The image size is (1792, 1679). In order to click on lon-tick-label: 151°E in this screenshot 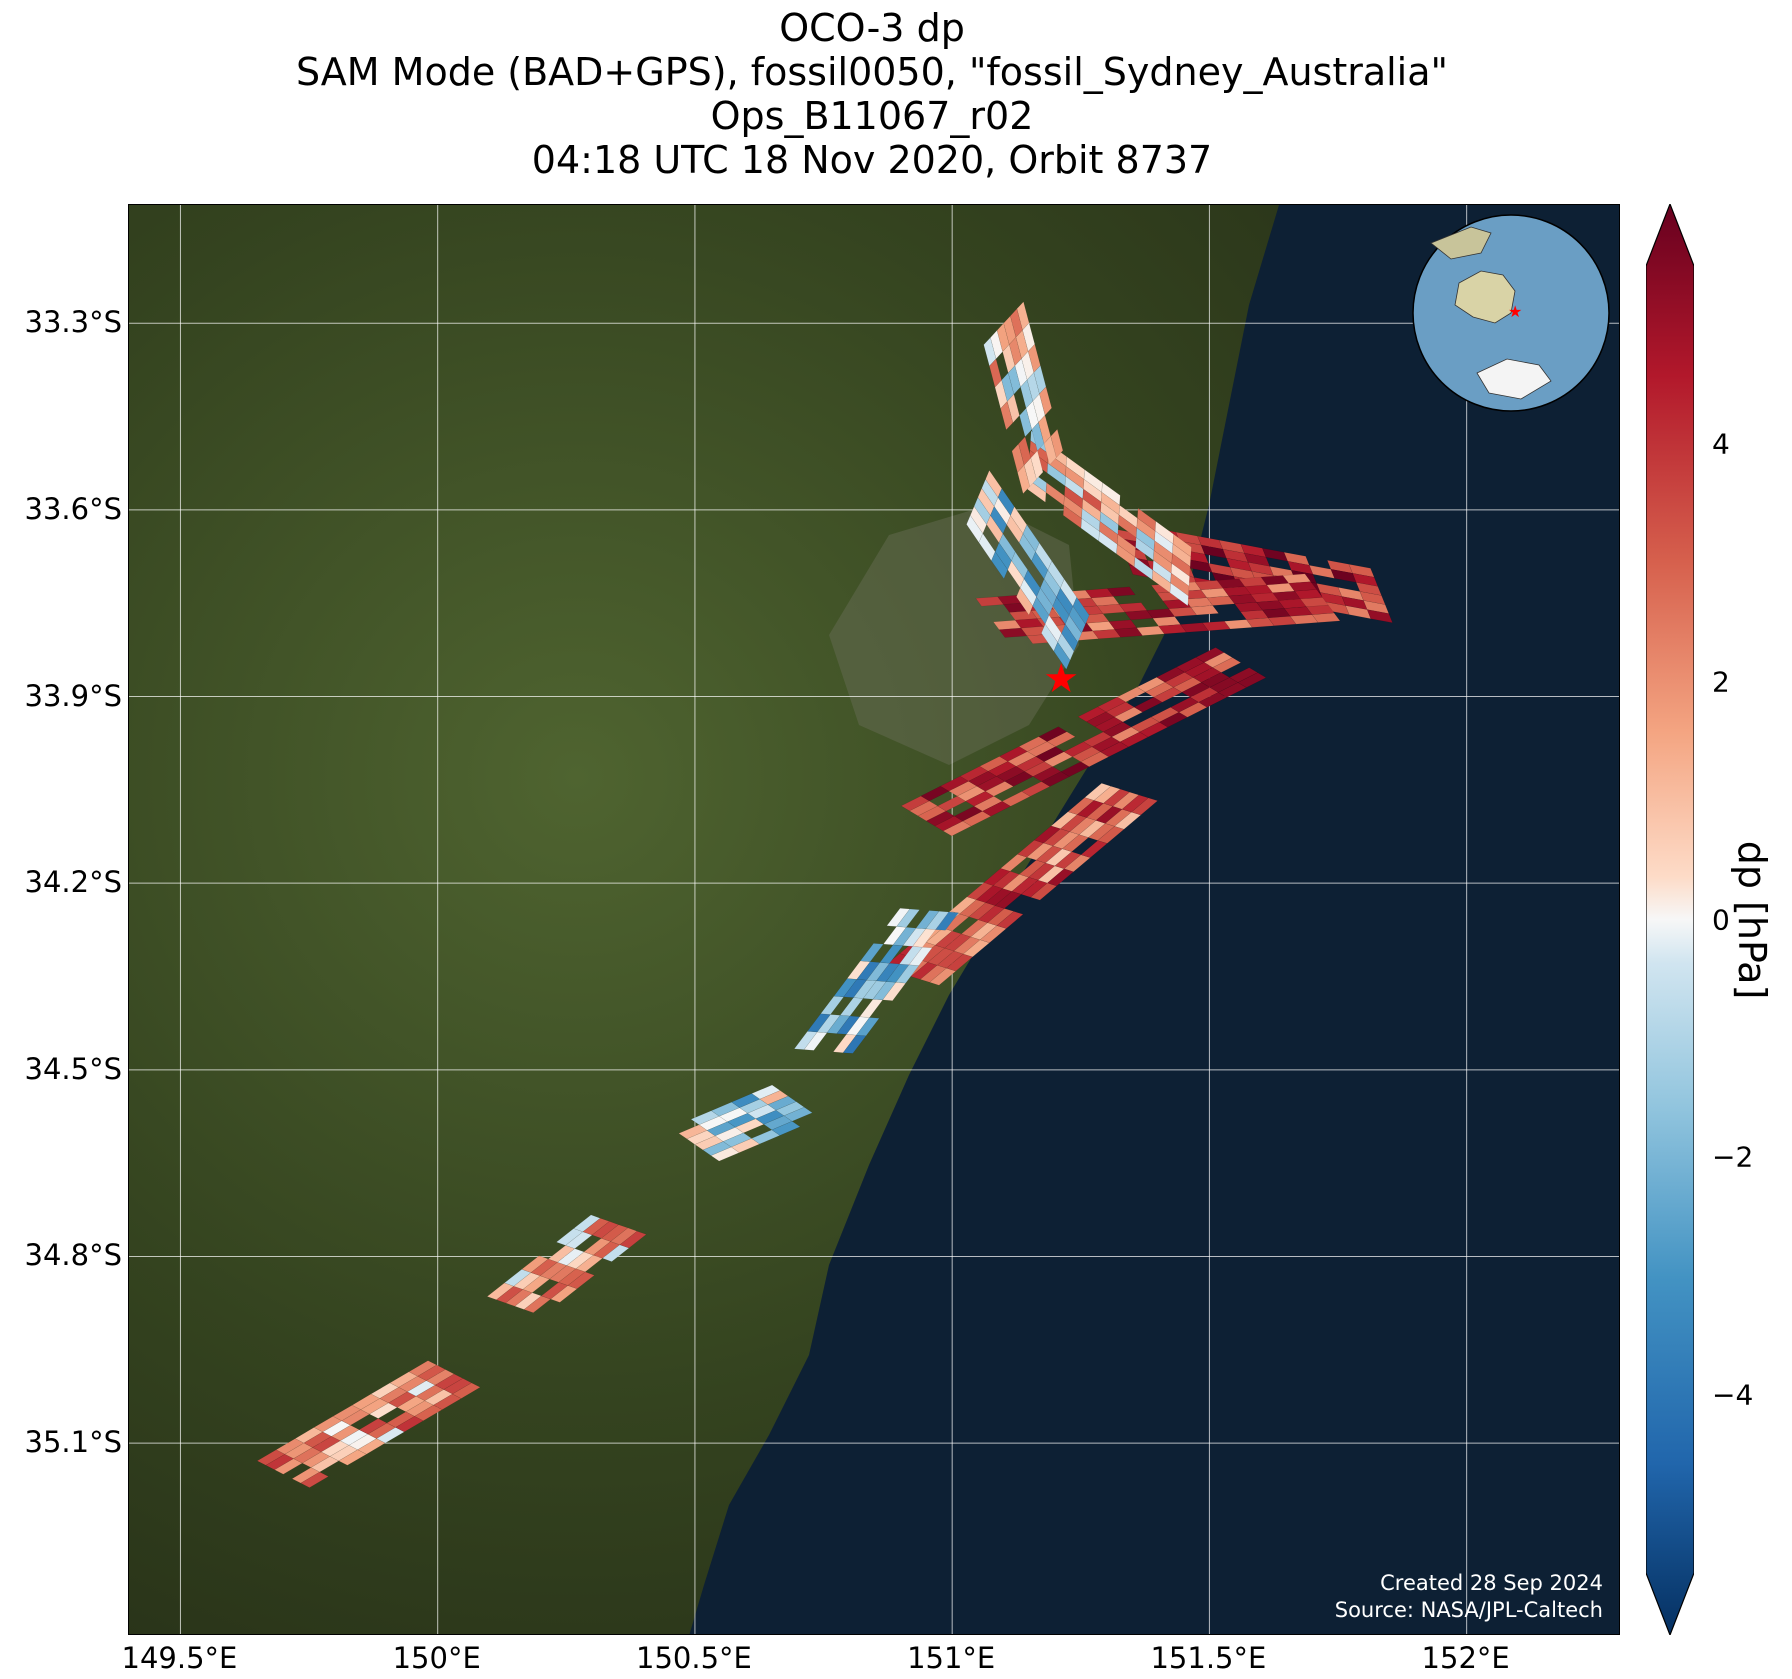, I will do `click(951, 1658)`.